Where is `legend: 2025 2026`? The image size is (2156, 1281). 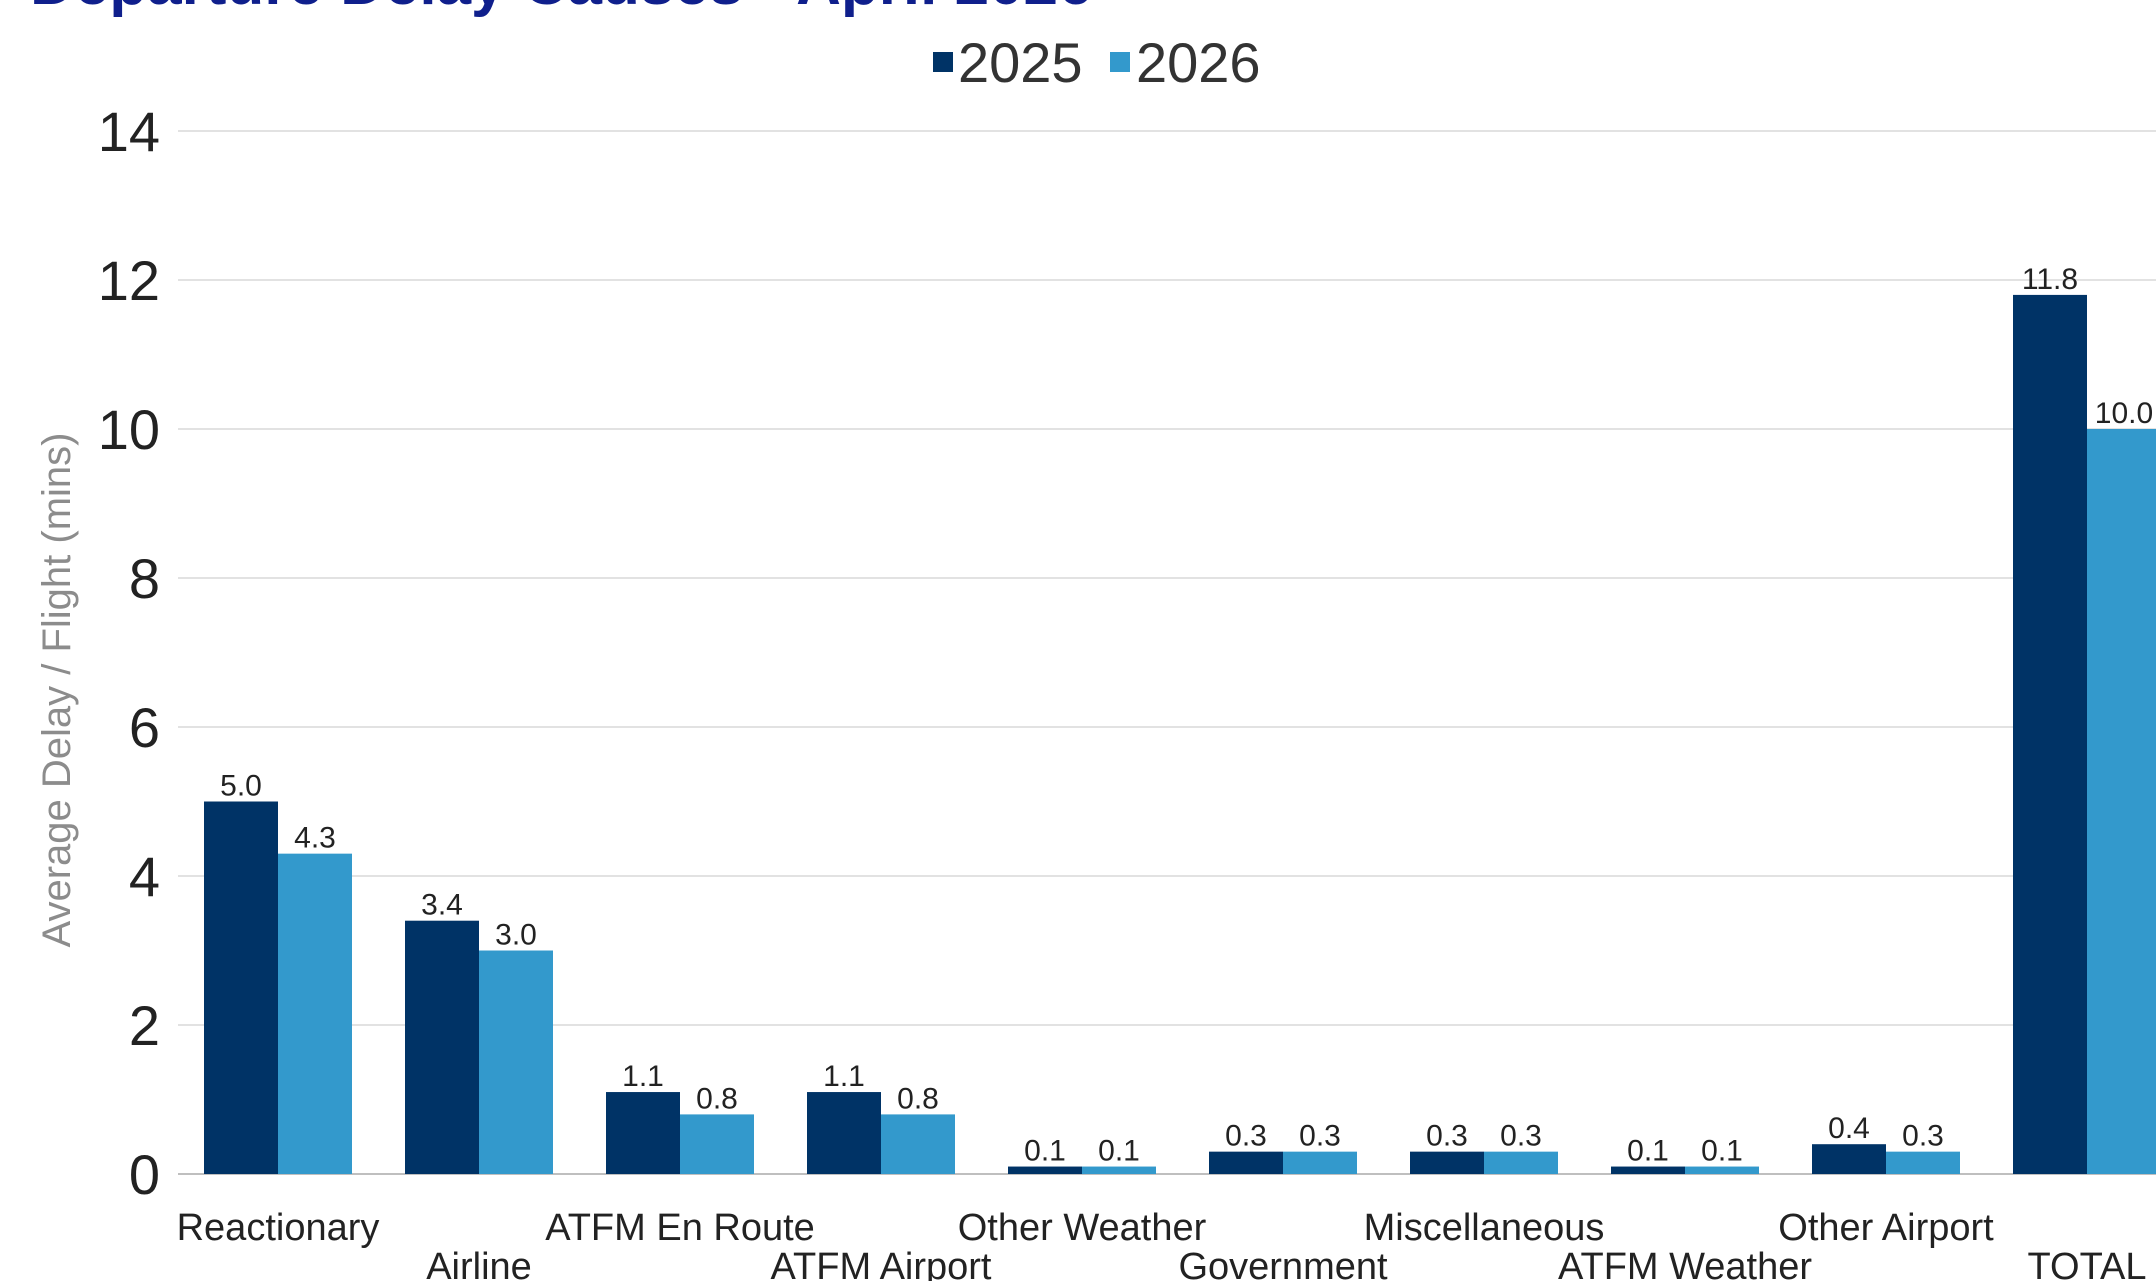 legend: 2025 2026 is located at coordinates (1097, 62).